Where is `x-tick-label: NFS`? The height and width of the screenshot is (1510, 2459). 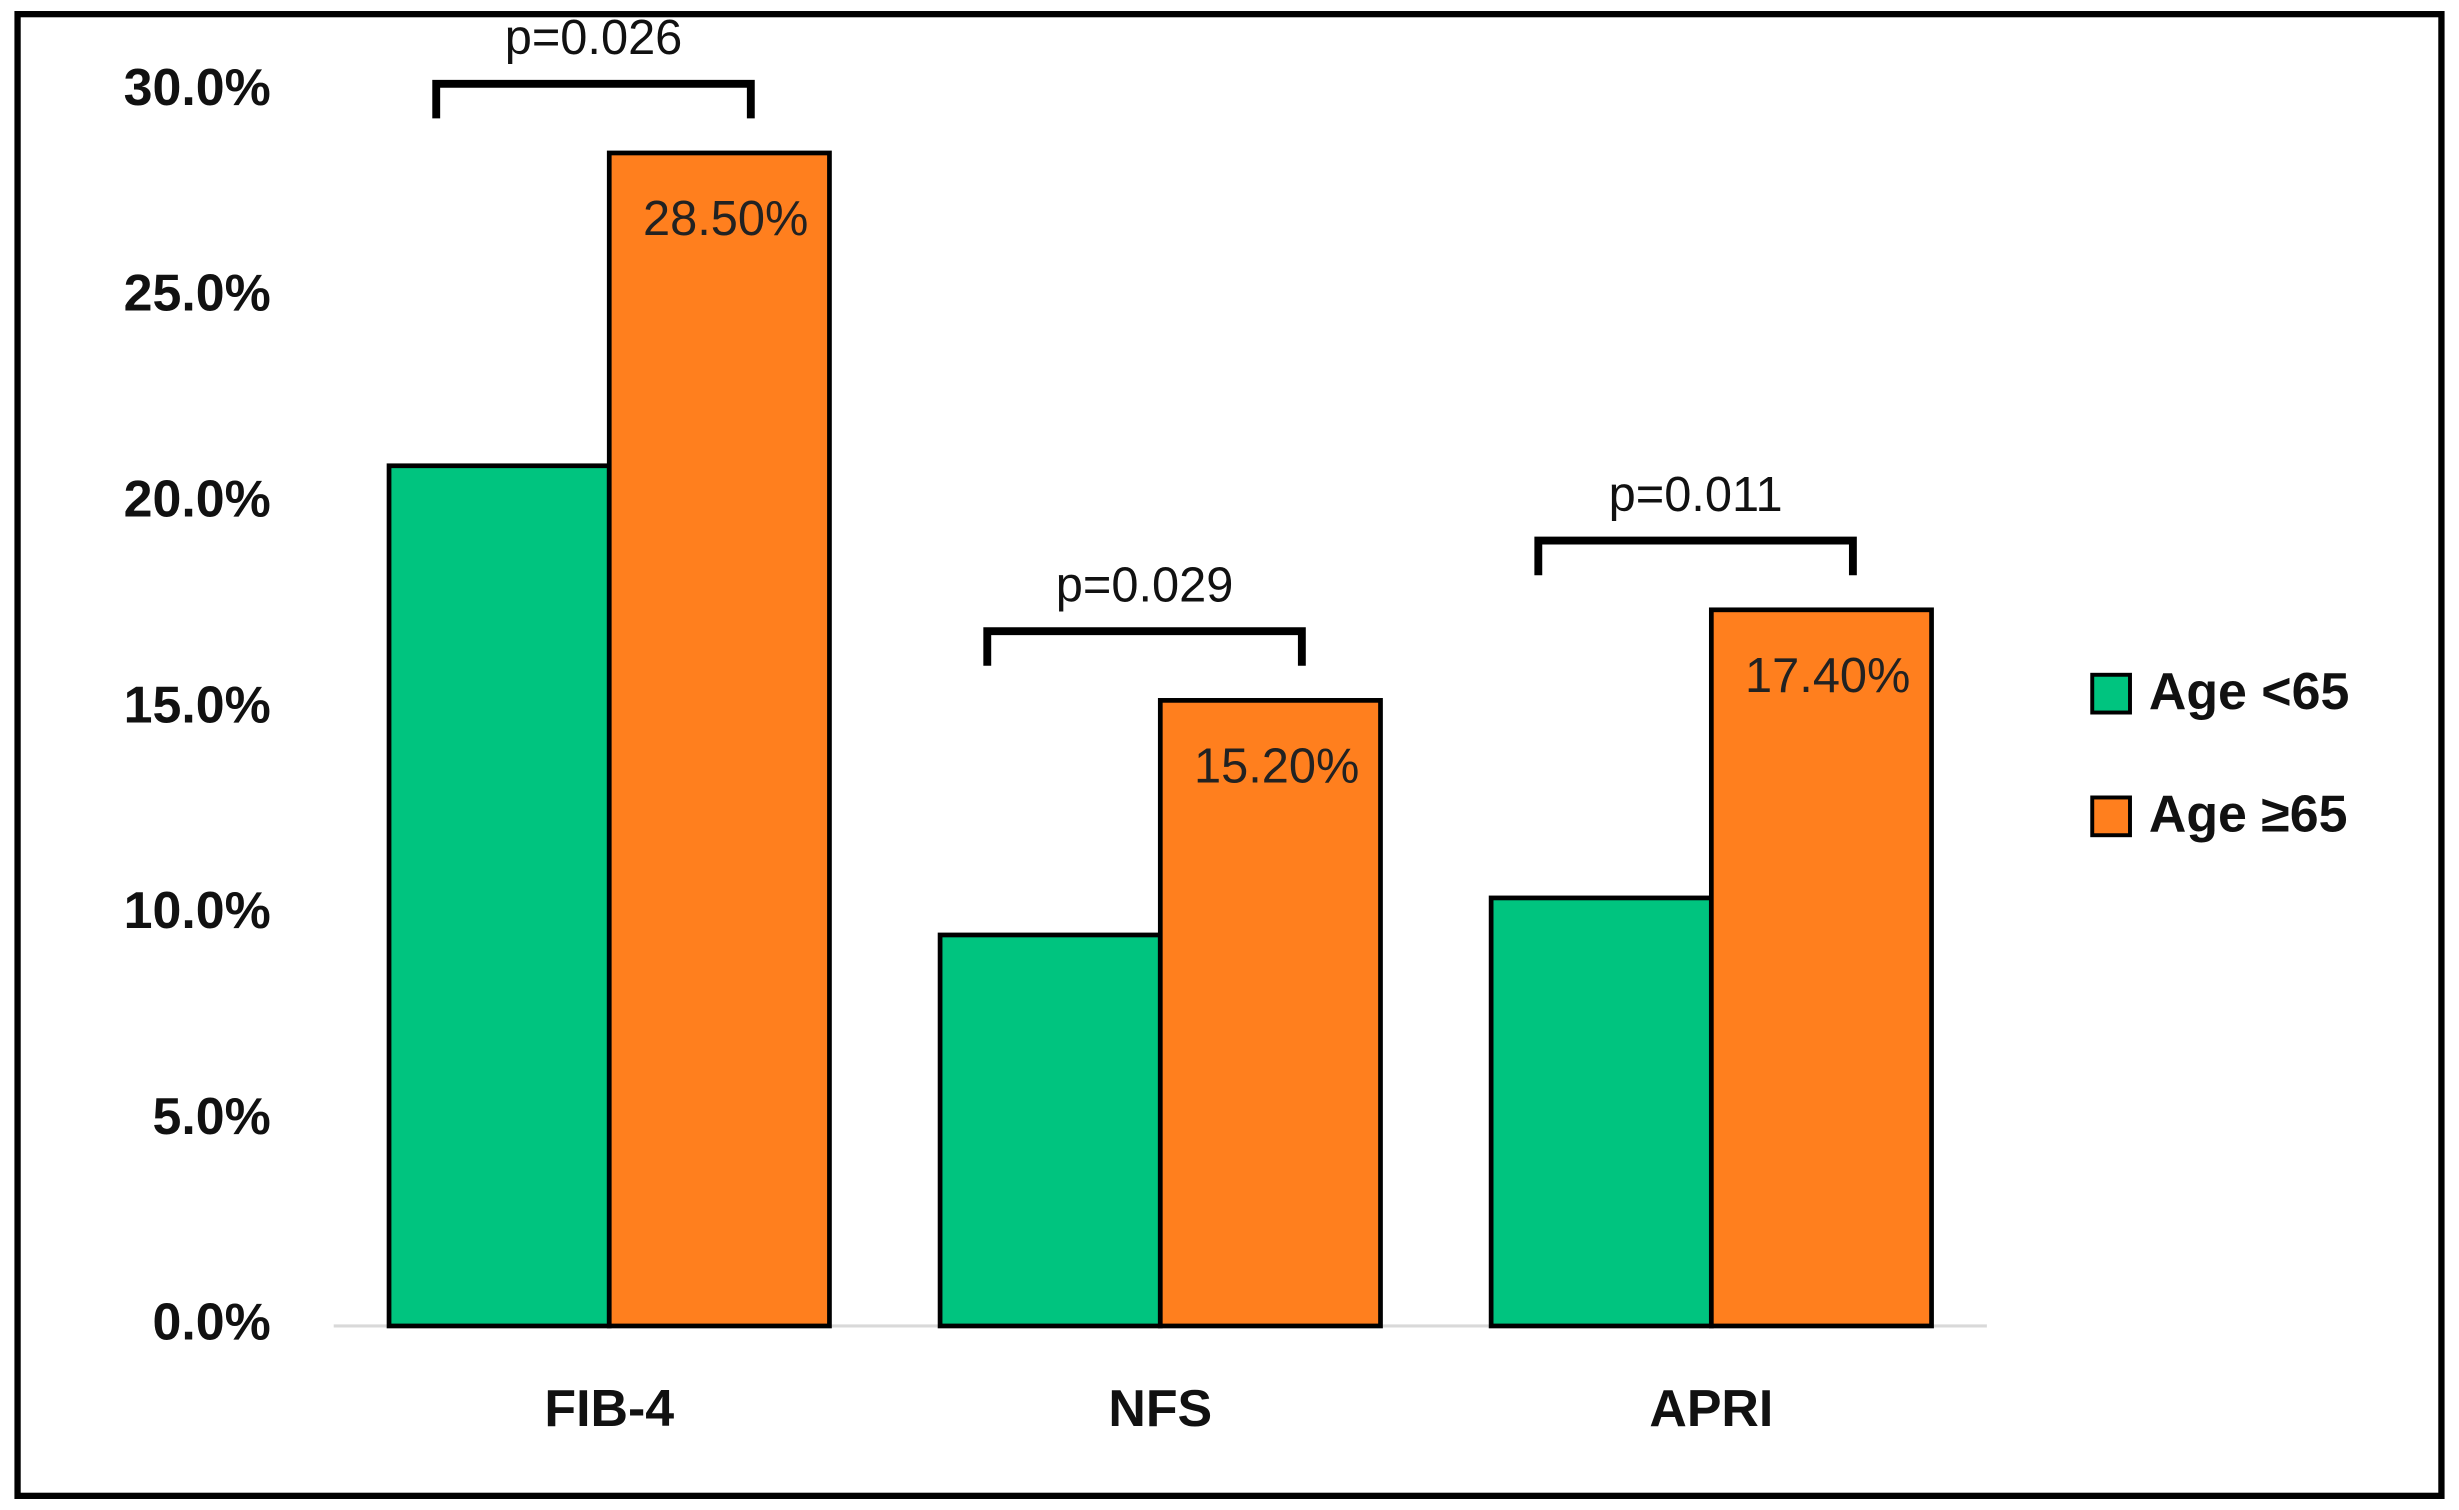
x-tick-label: NFS is located at coordinates (1160, 1408).